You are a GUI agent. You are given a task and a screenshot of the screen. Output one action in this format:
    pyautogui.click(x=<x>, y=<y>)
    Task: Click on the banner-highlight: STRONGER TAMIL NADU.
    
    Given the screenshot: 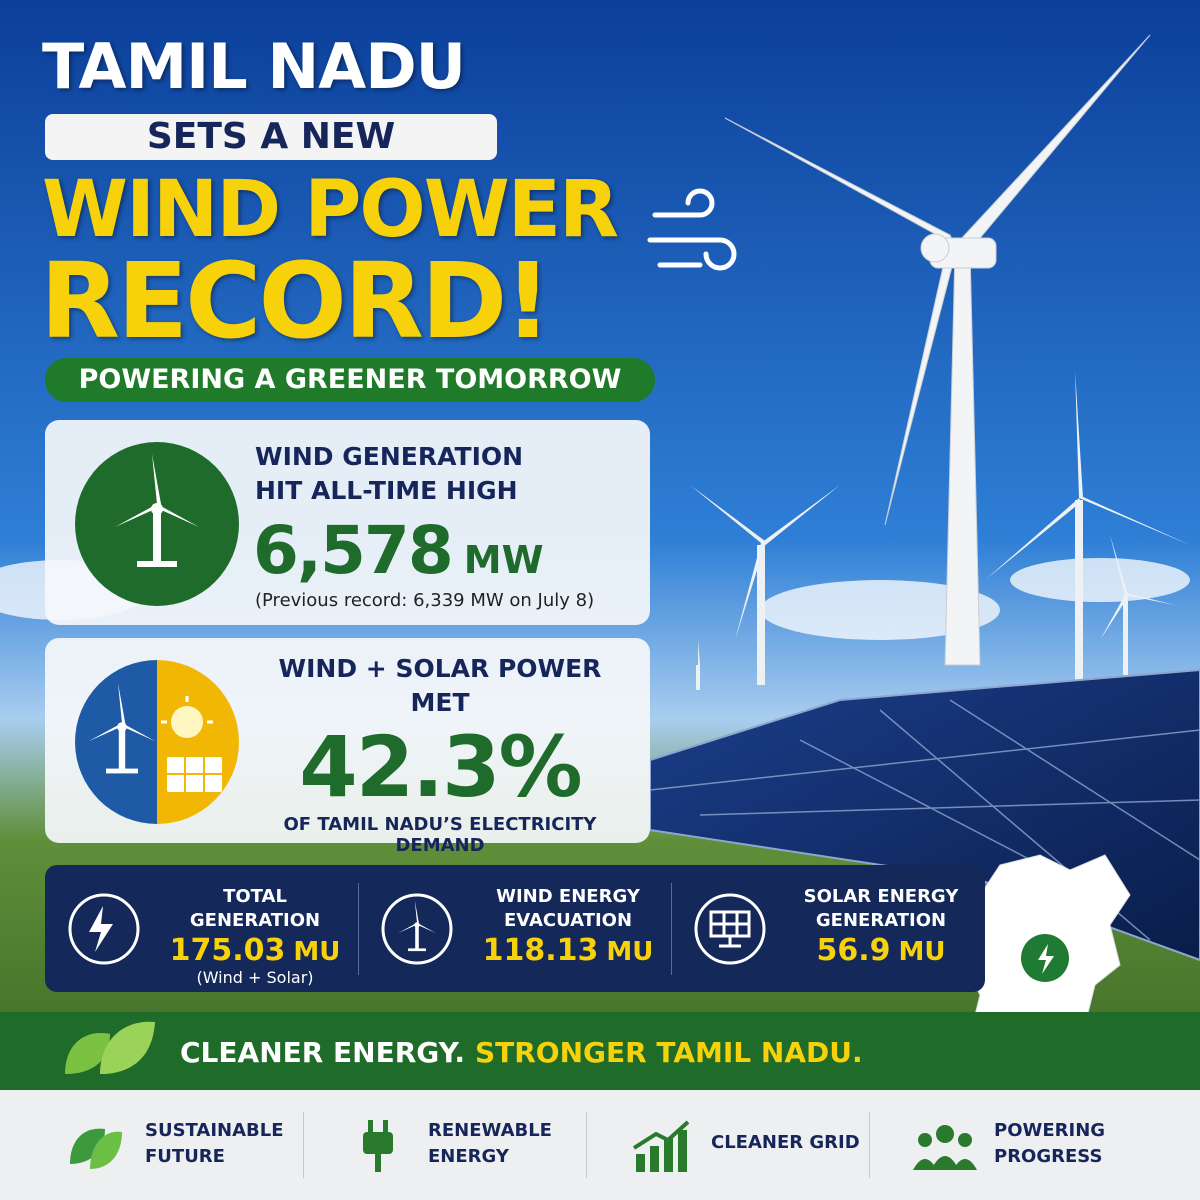 What is the action you would take?
    pyautogui.click(x=668, y=1052)
    